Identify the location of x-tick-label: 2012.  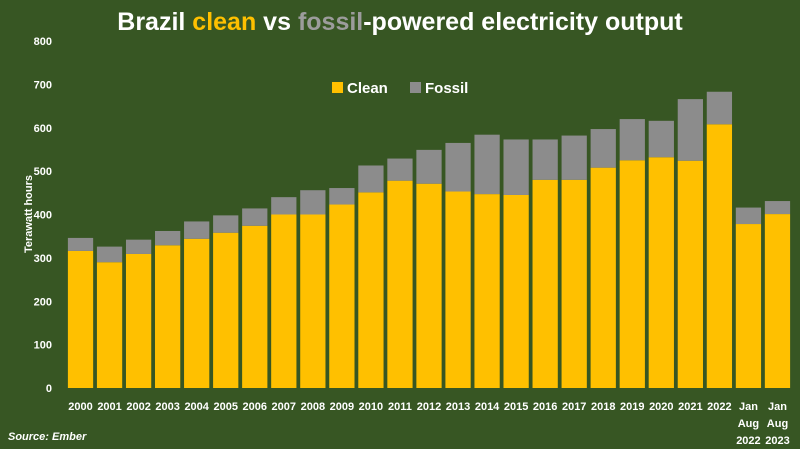
(429, 407).